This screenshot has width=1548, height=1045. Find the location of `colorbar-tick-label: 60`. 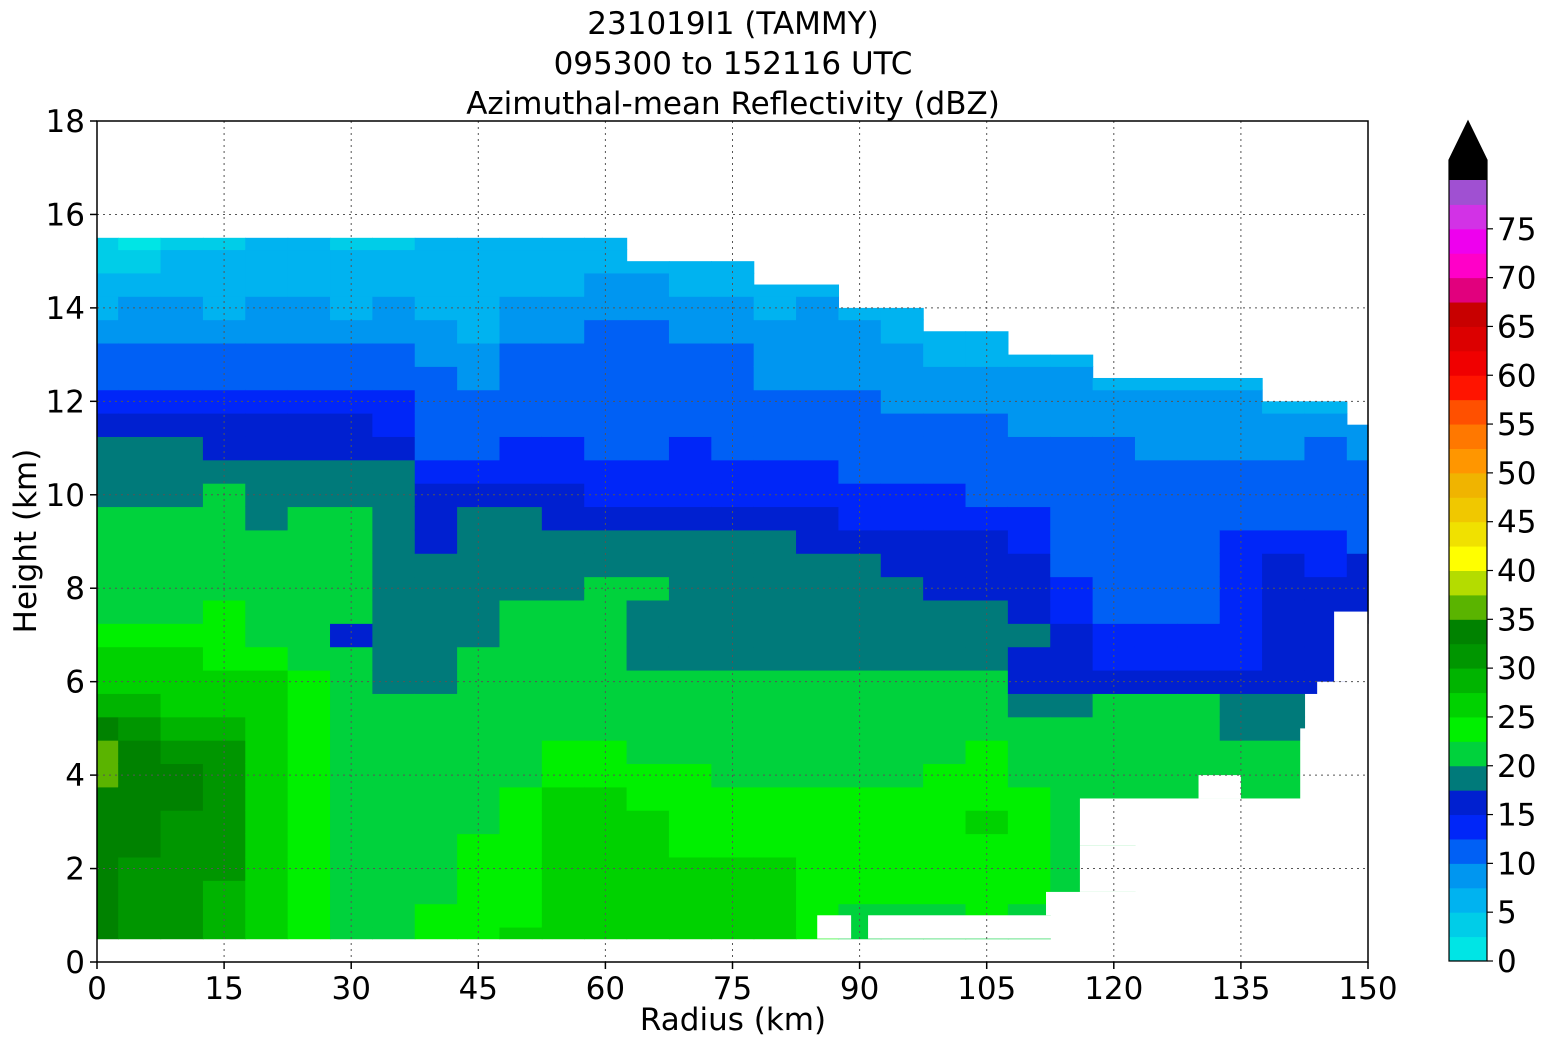

colorbar-tick-label: 60 is located at coordinates (1516, 376).